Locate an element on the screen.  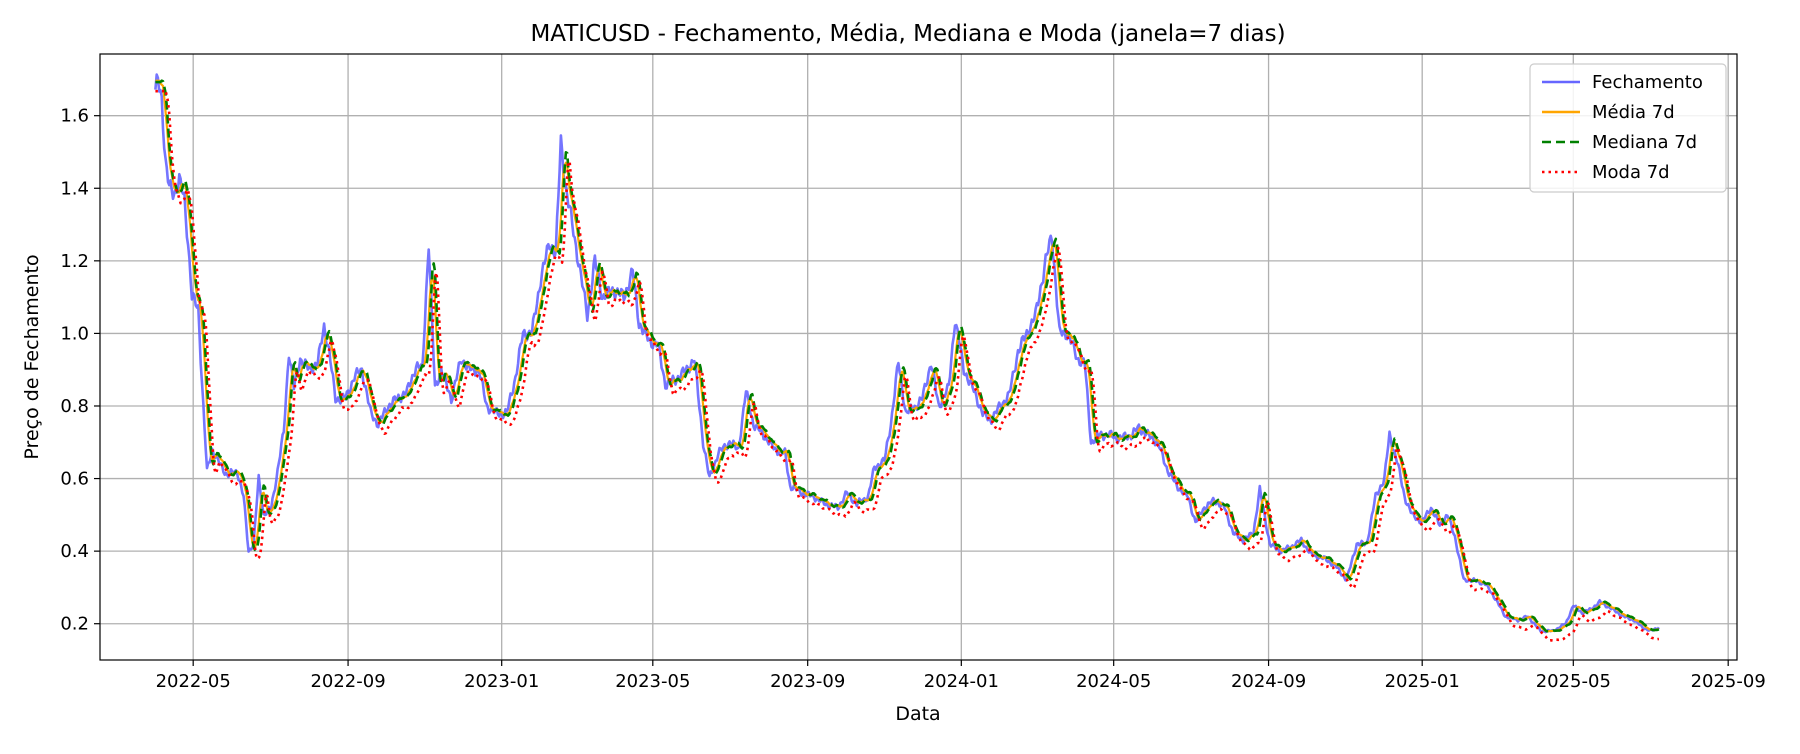
legend: Fechamento Média 7d Mediana 7d Moda 7d is located at coordinates (1628, 128).